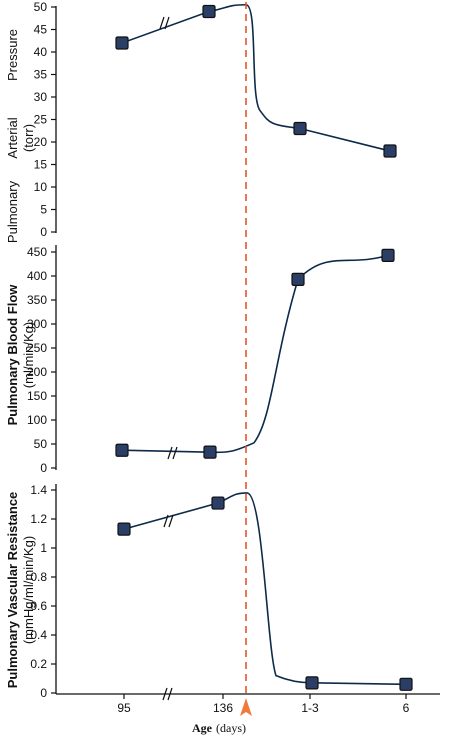 The image size is (456, 737). I want to click on y-tick-label: 450, so click(37, 252).